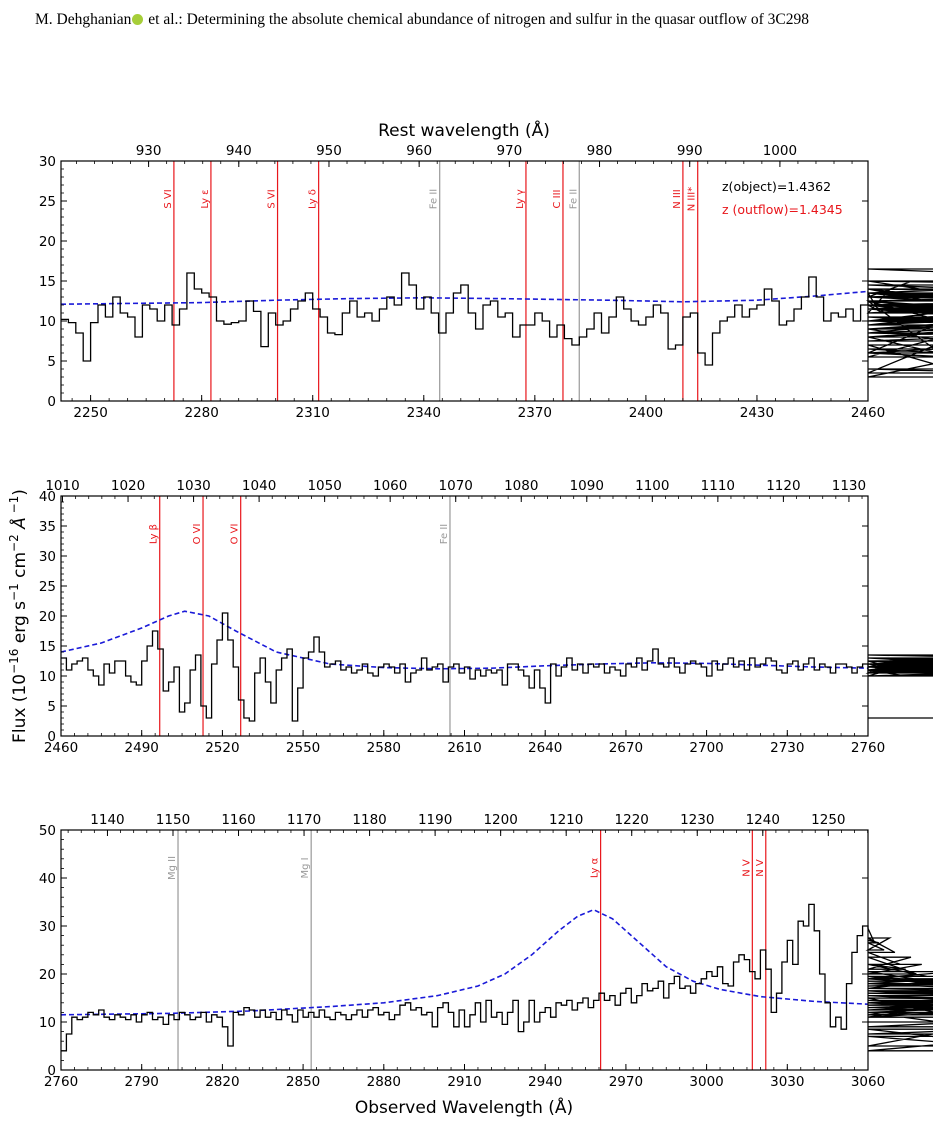 The image size is (933, 1122). Describe the element at coordinates (746, 868) in the screenshot. I see `line-marker-label: N V` at that location.